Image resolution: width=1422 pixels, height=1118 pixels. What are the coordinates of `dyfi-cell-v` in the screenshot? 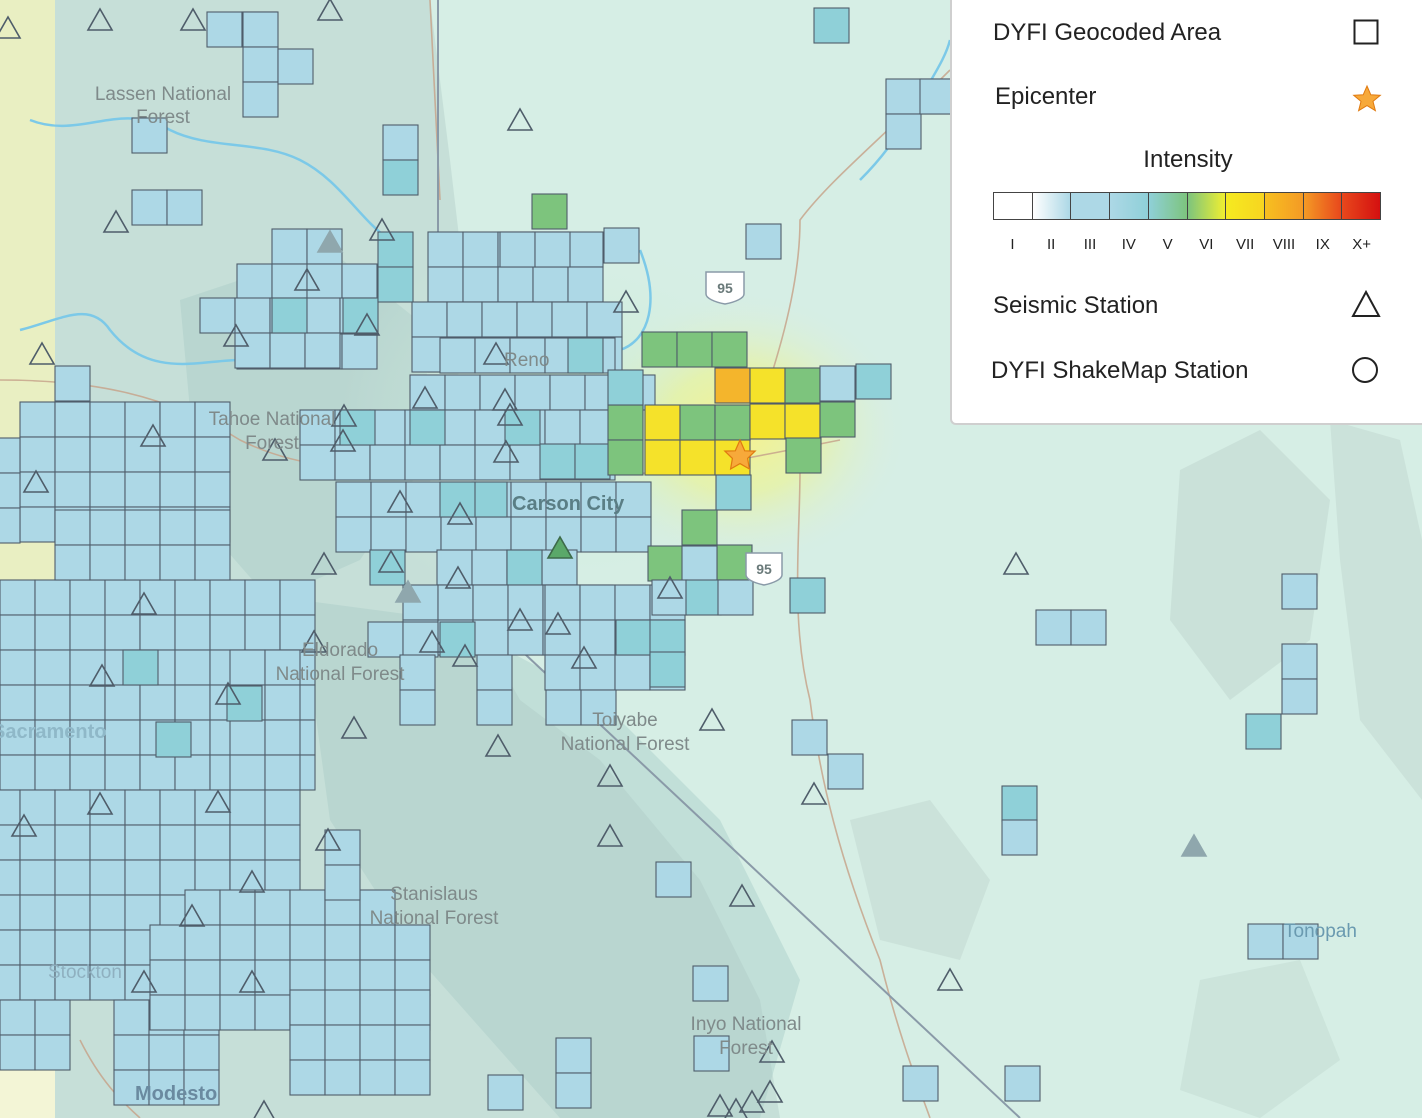 It's located at (625, 422).